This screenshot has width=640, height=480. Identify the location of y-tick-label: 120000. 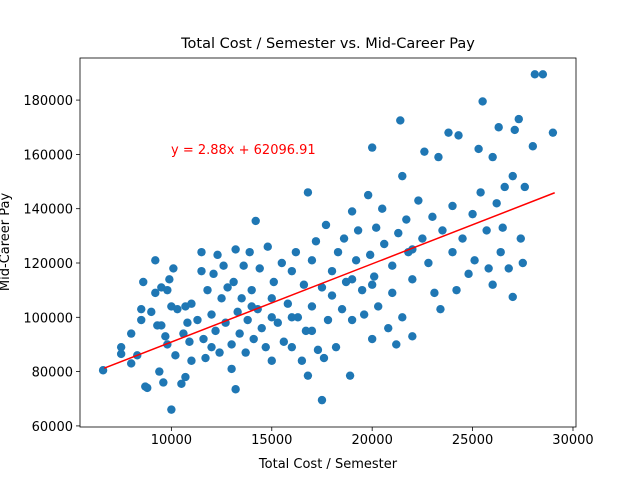
(48, 264).